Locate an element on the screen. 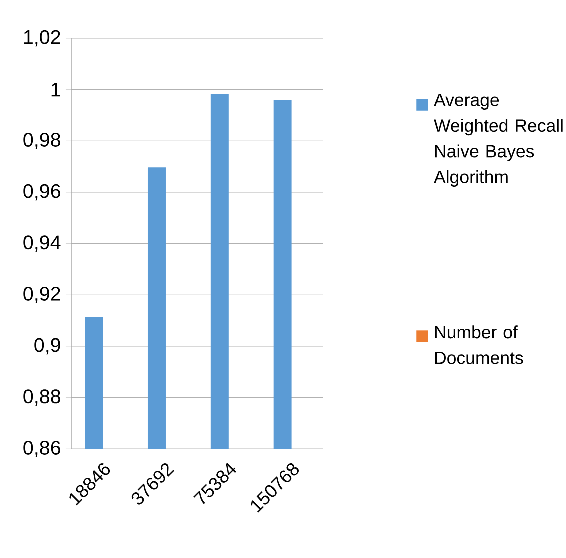 The image size is (566, 558). y-tick-label: 1 is located at coordinates (56, 90).